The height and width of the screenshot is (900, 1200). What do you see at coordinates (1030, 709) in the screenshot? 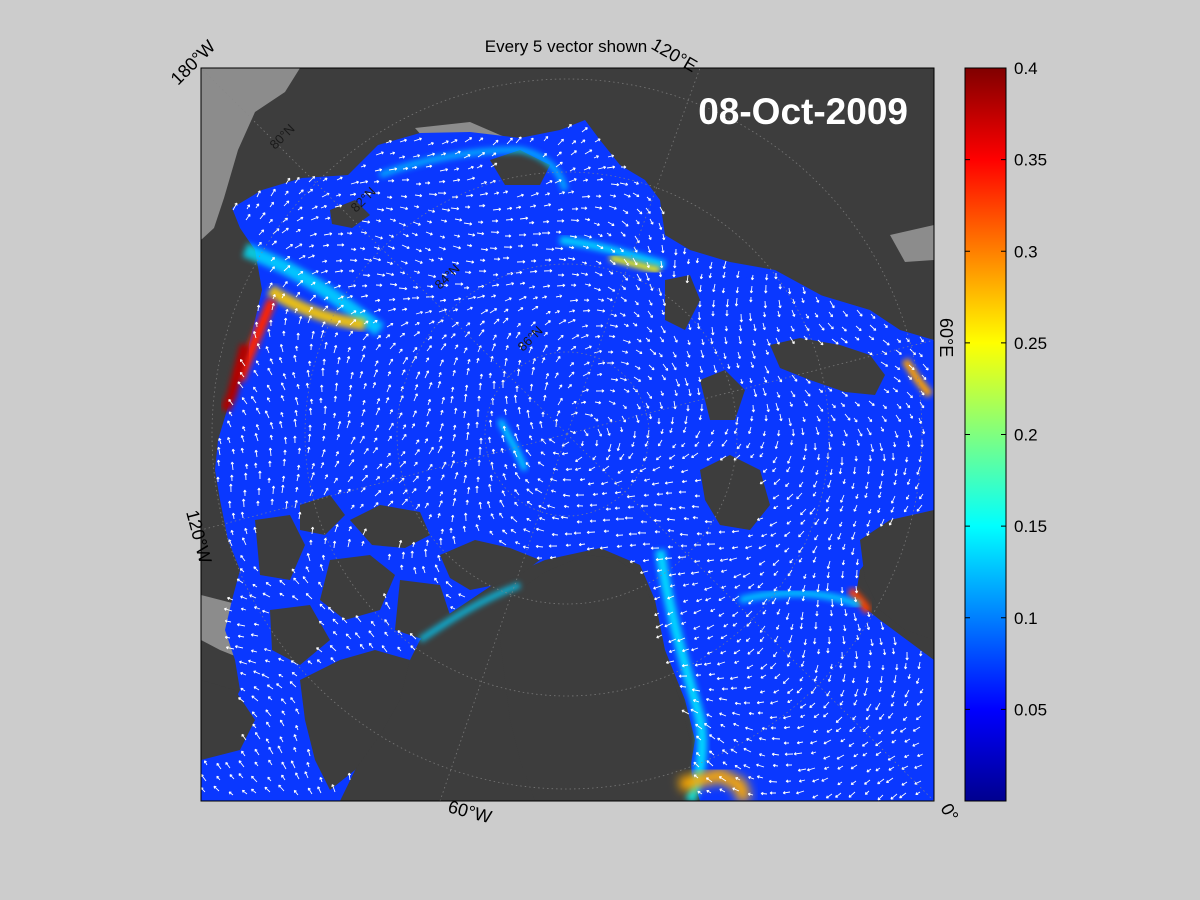
I see `colorbar-tick-label: 0.05` at bounding box center [1030, 709].